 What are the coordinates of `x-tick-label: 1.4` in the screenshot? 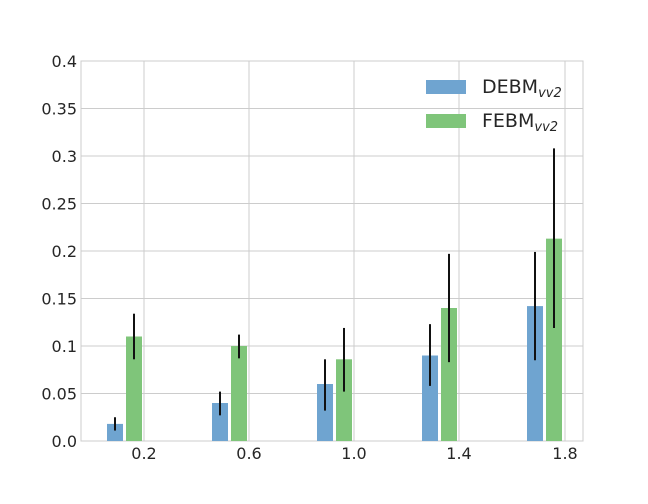 It's located at (458, 453).